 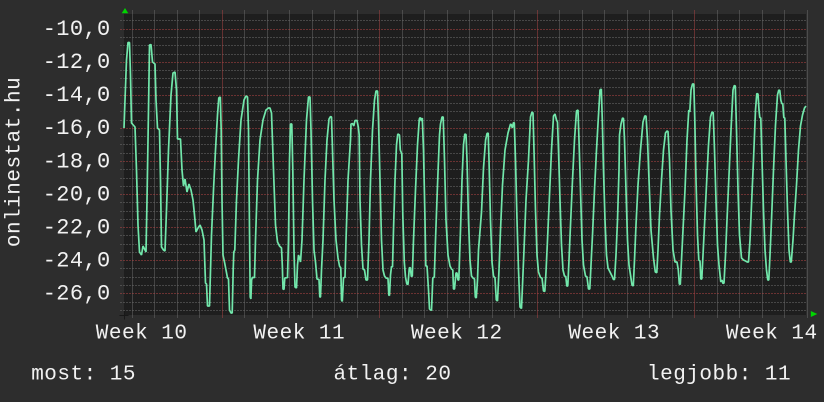 I want to click on svg-text: -12,0, so click(x=77, y=62).